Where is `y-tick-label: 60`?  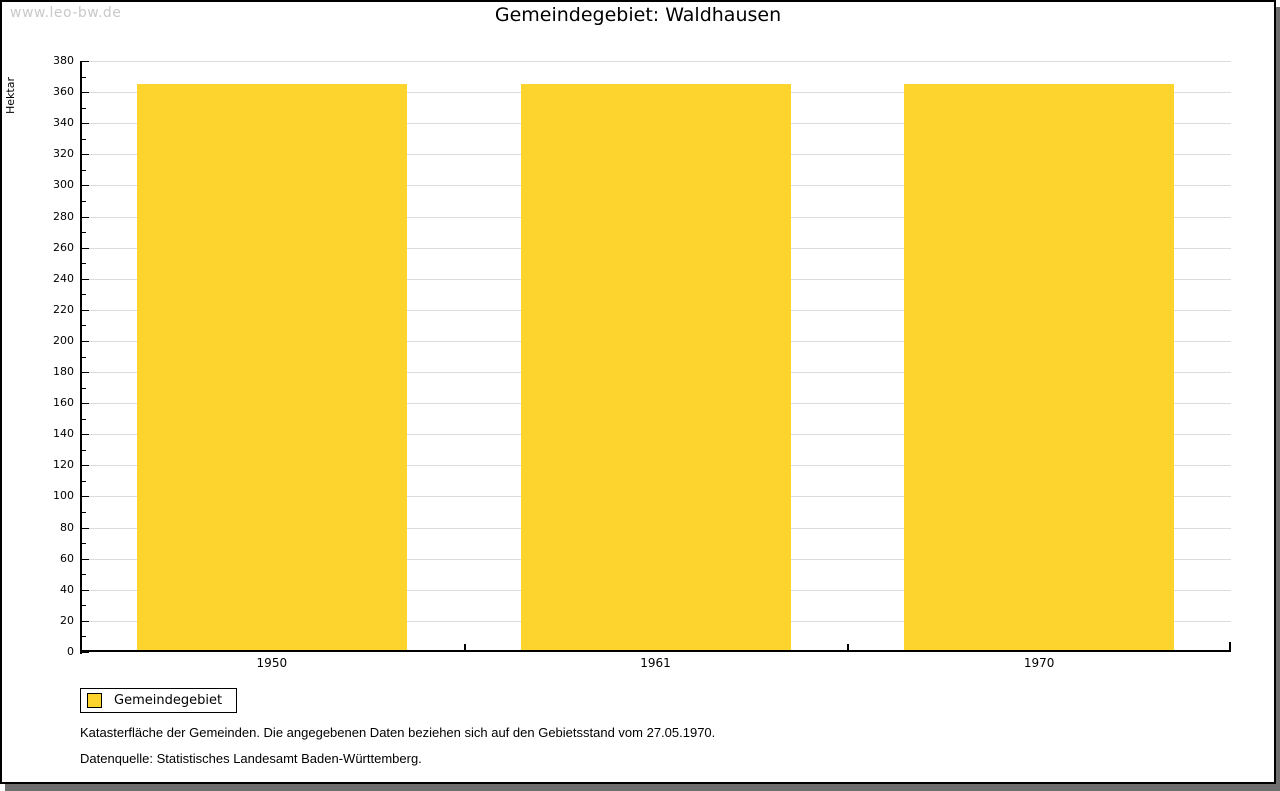
y-tick-label: 60 is located at coordinates (67, 558).